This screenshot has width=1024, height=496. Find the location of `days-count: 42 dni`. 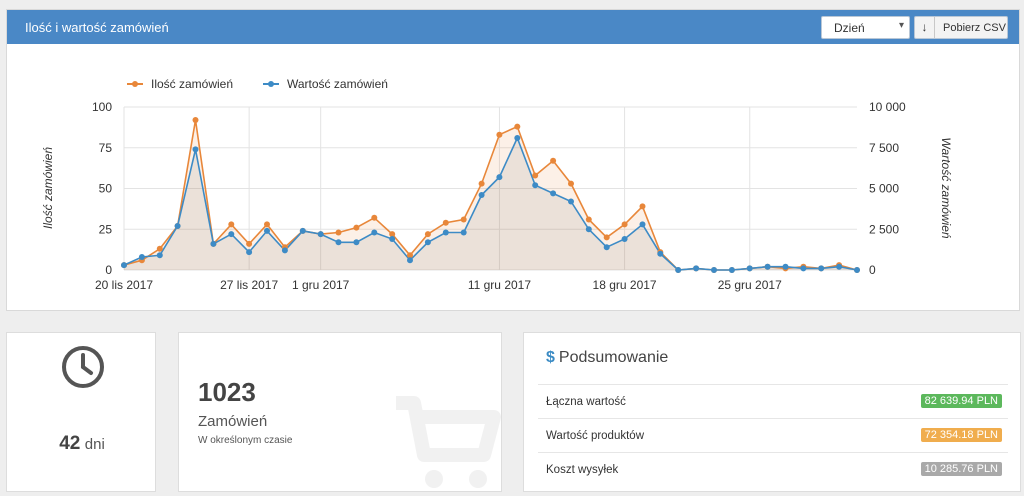

days-count: 42 dni is located at coordinates (82, 444).